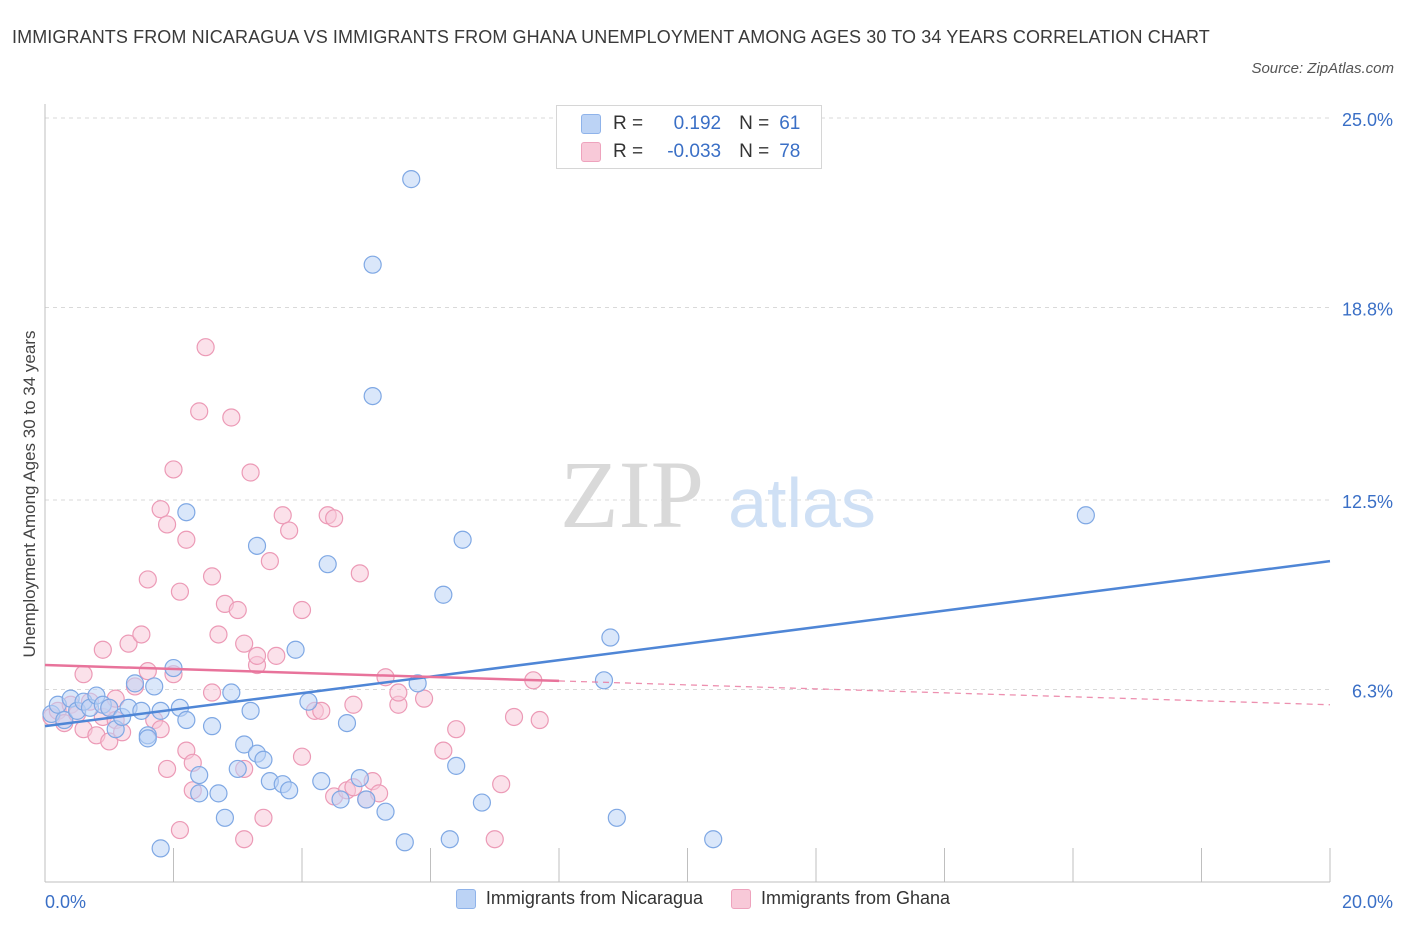 This screenshot has width=1406, height=930. What do you see at coordinates (856, 898) in the screenshot?
I see `legend-label: Immigrants from Ghana` at bounding box center [856, 898].